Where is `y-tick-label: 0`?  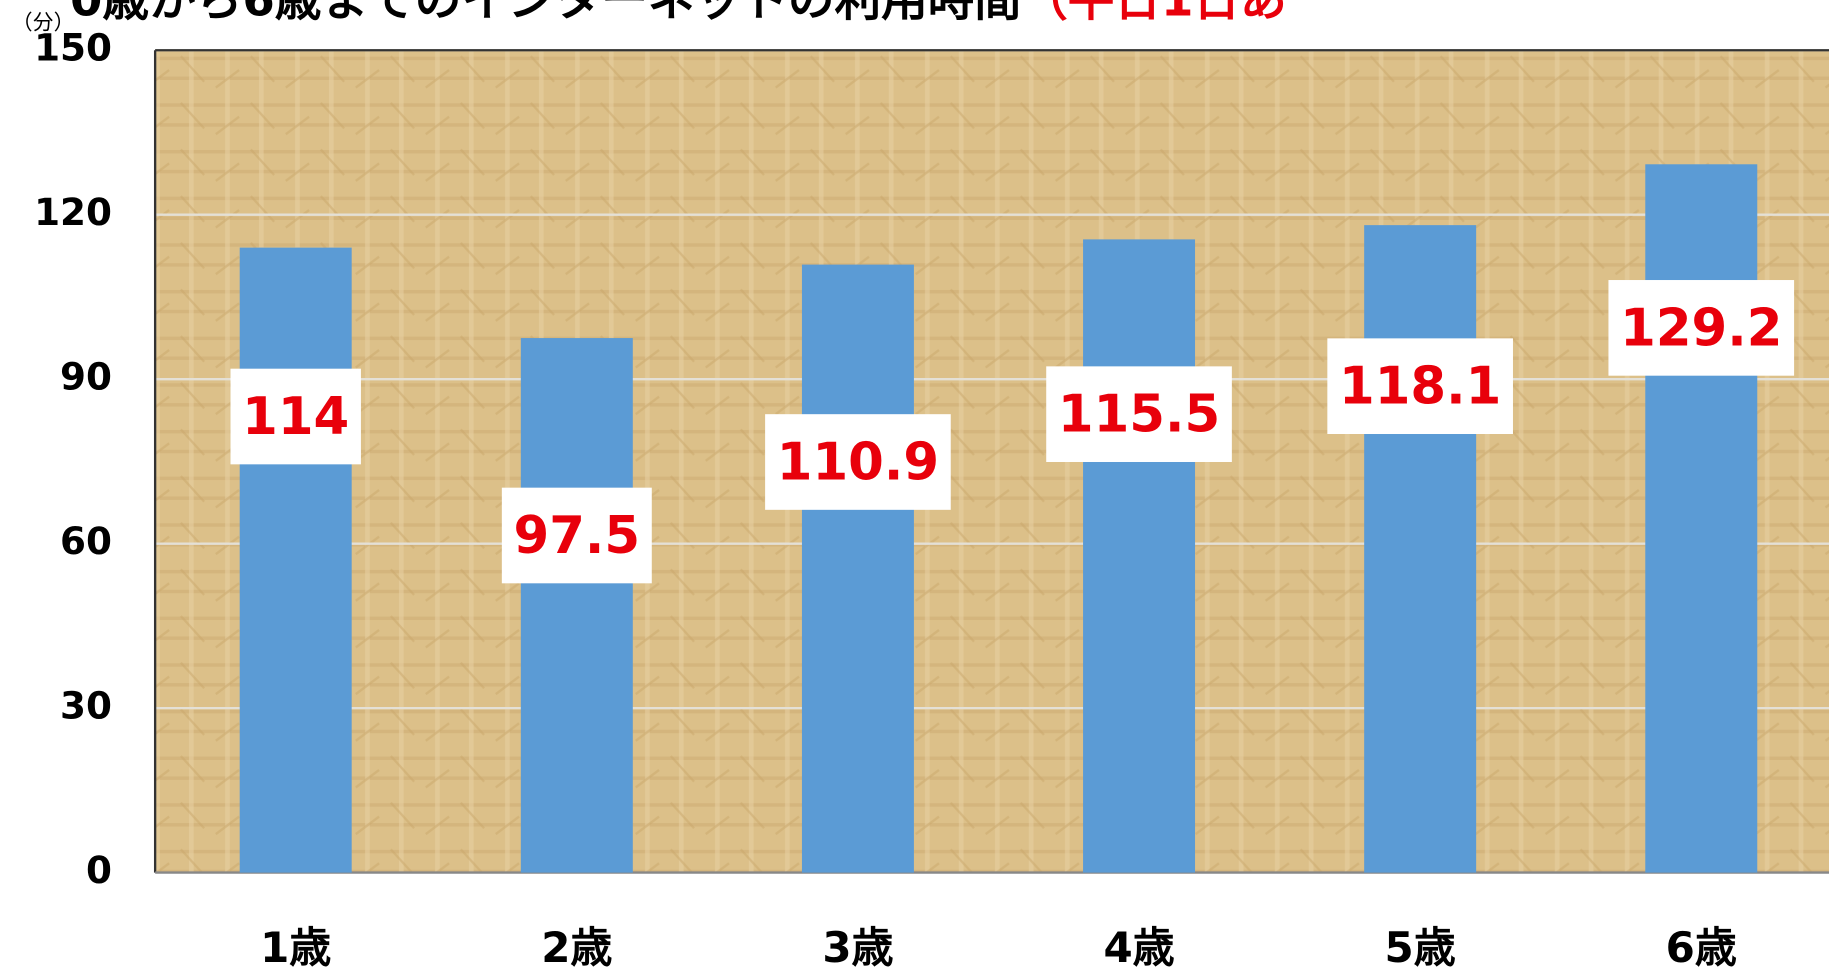 y-tick-label: 0 is located at coordinates (99, 870).